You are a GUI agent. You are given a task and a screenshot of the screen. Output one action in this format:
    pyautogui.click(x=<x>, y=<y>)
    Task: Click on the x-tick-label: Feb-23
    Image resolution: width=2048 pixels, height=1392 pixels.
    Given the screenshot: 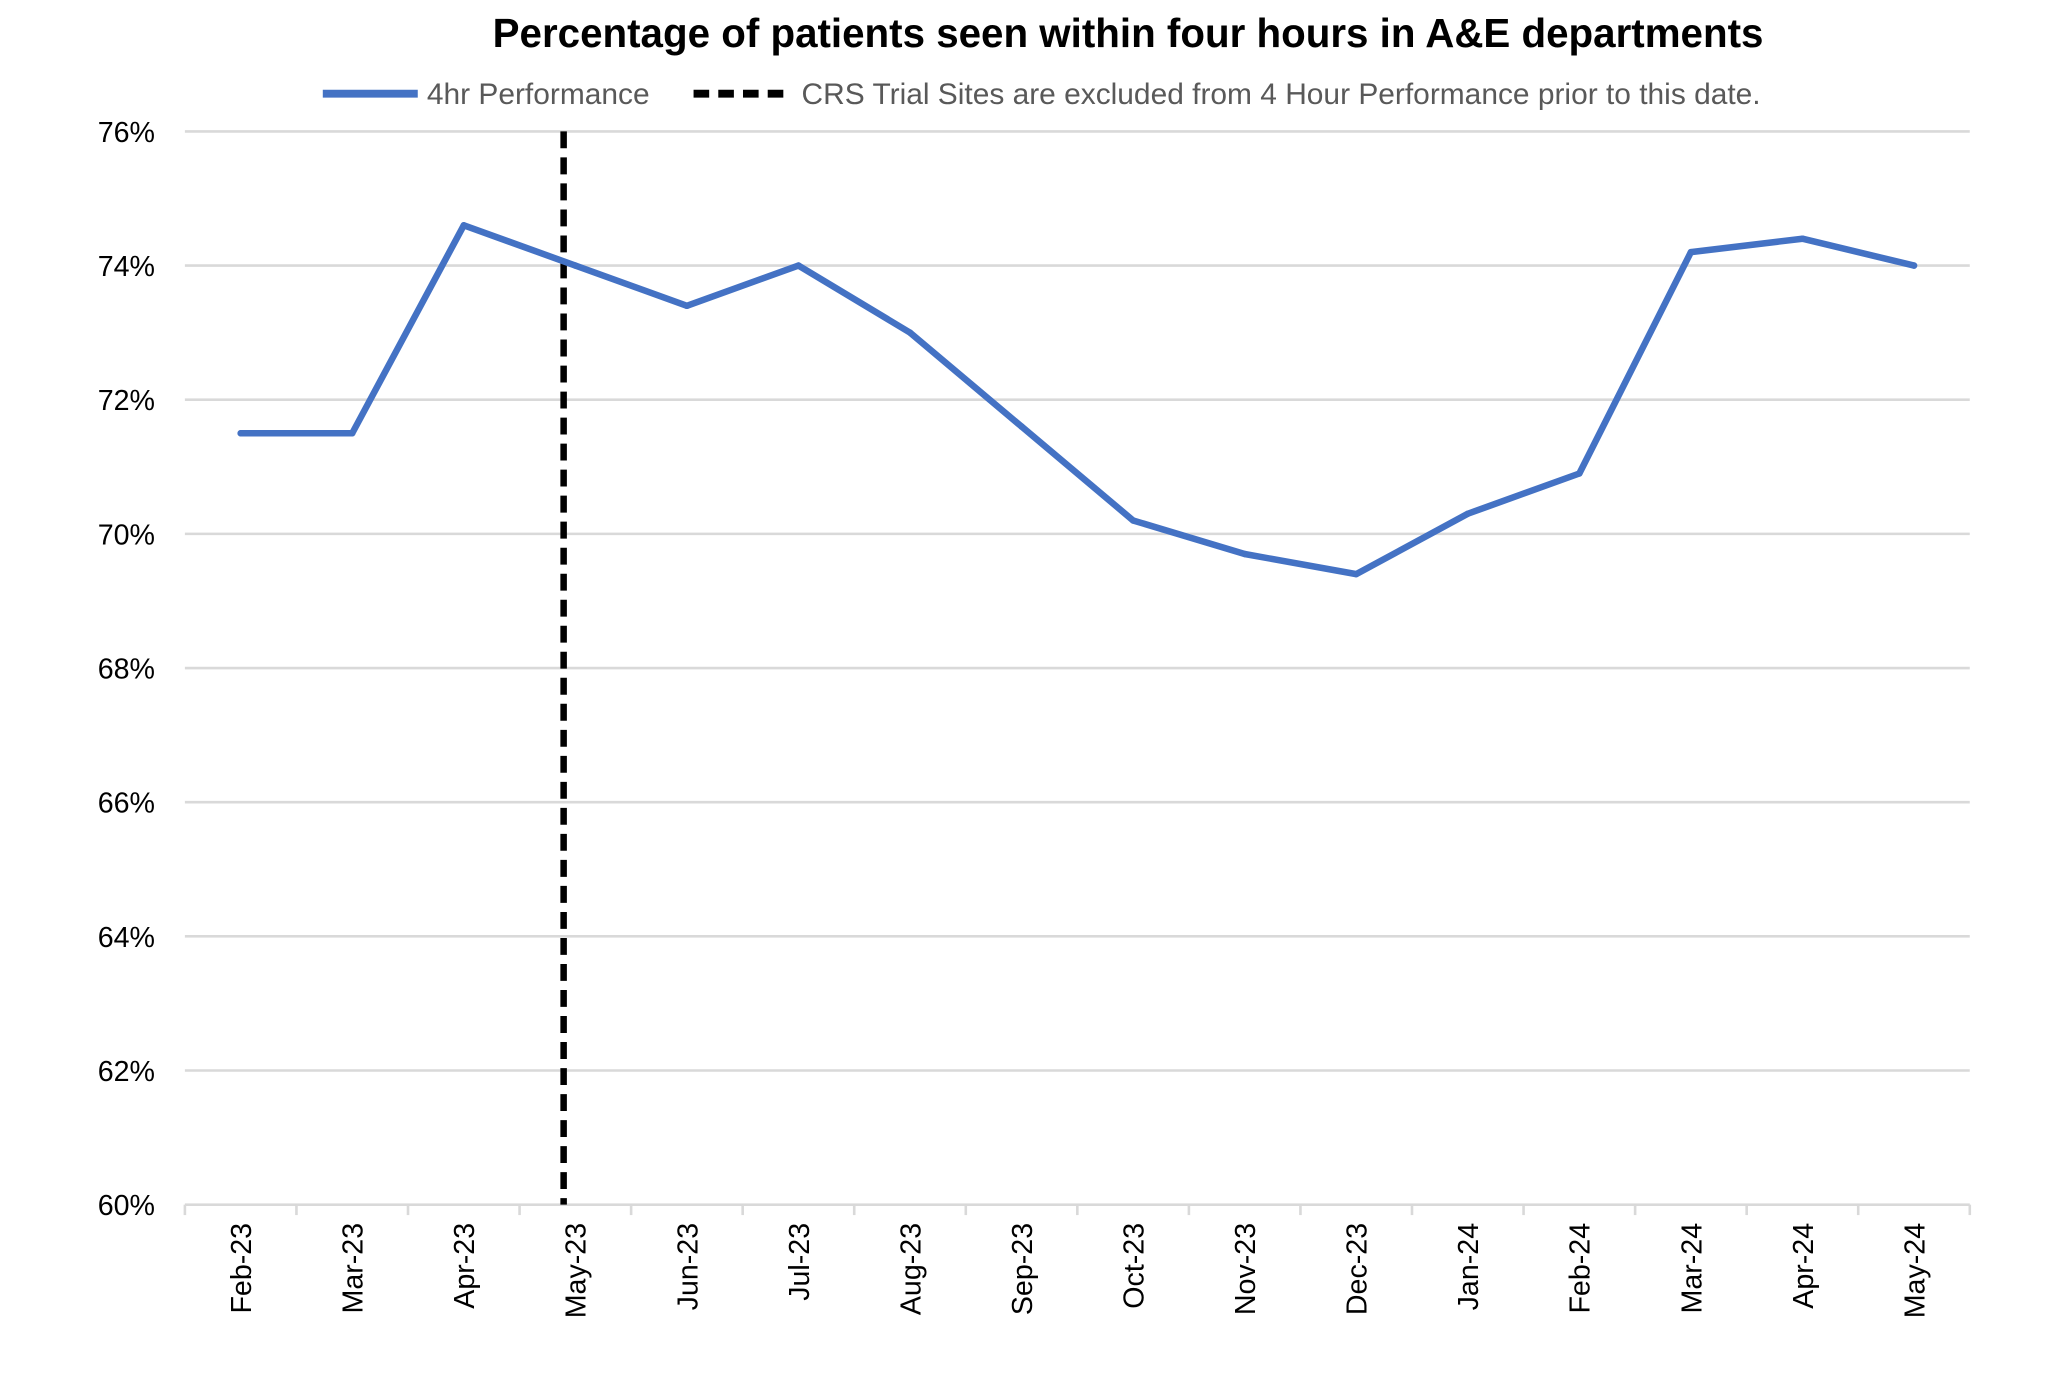 What is the action you would take?
    pyautogui.click(x=242, y=1268)
    